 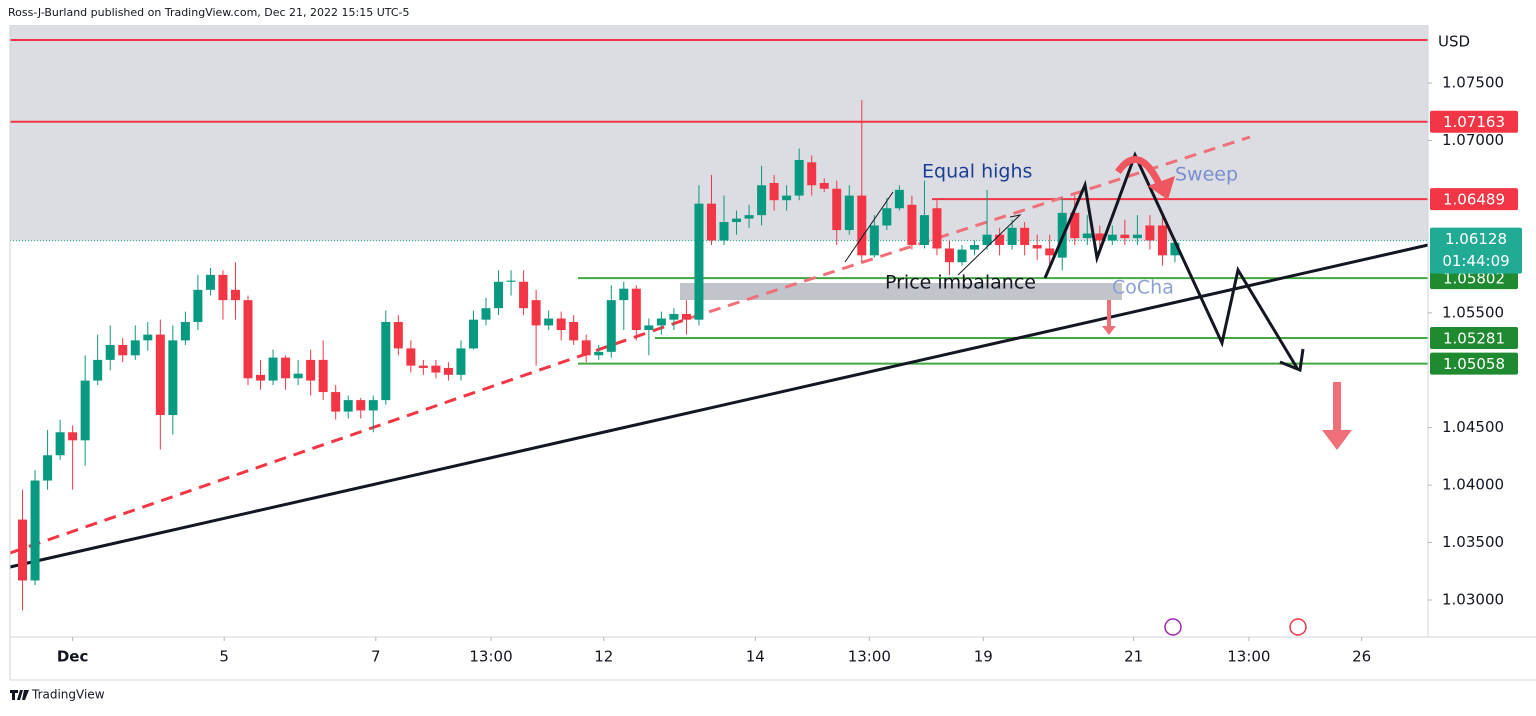 I want to click on footer: TradingView, so click(x=68, y=695).